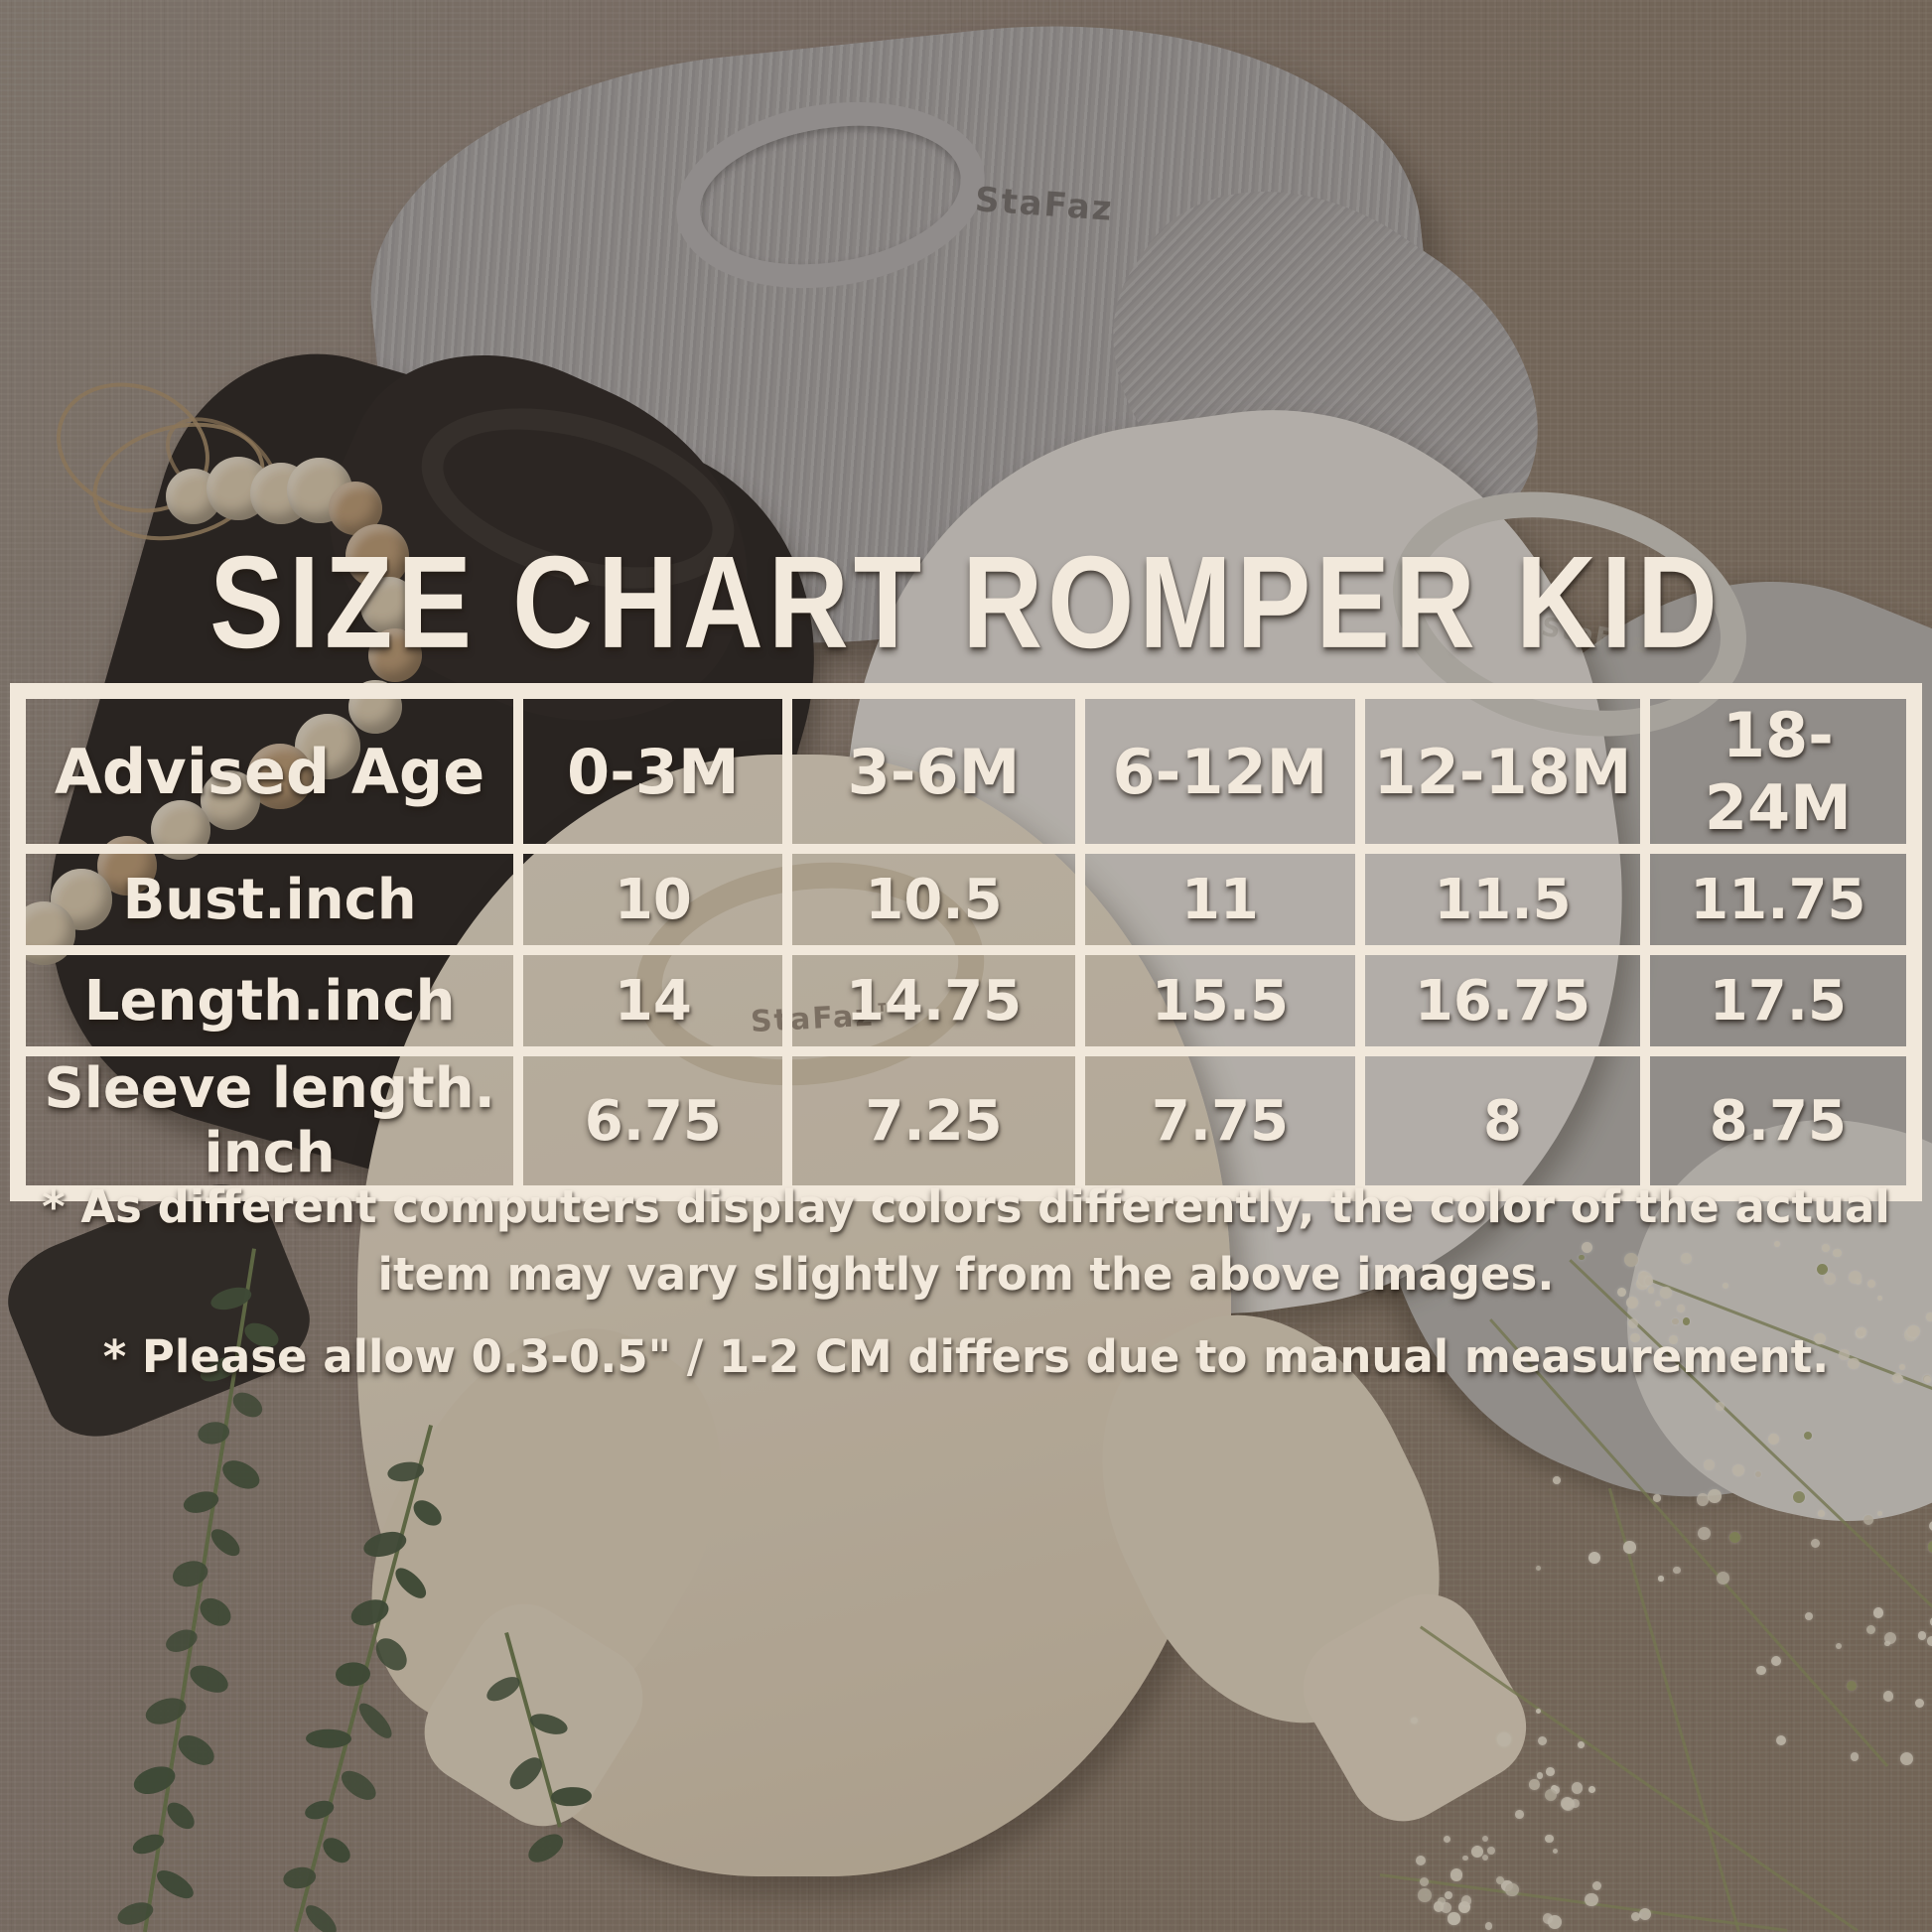  Describe the element at coordinates (1502, 899) in the screenshot. I see `bust-value-12-18m: 11.5` at that location.